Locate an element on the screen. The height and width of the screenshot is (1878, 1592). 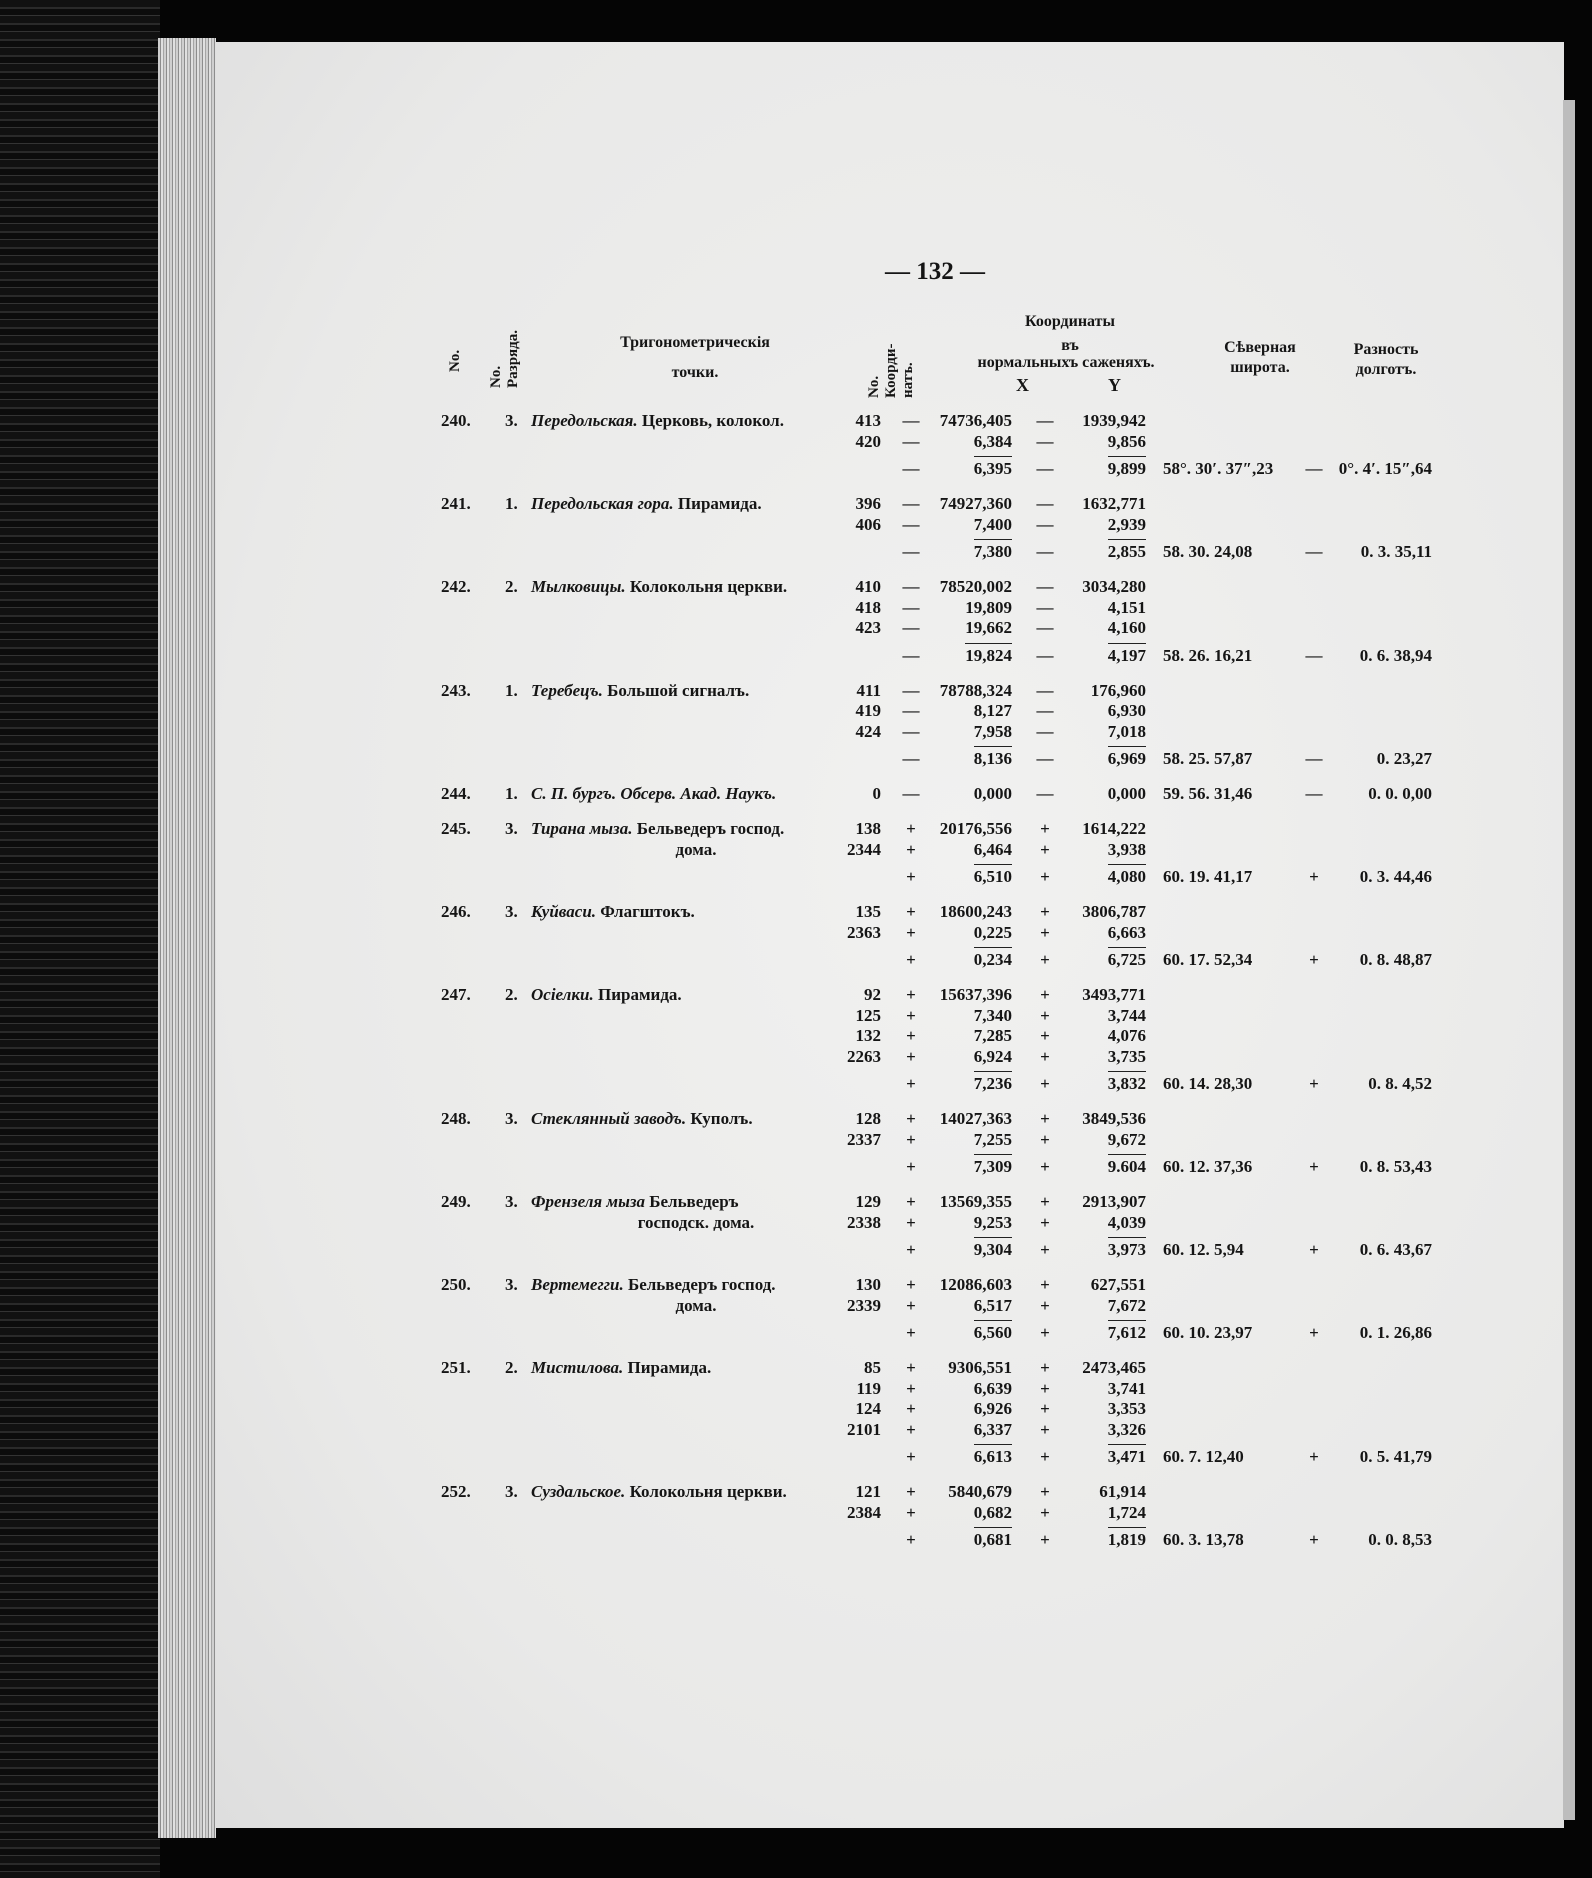
cell-x: 74736,405 is located at coordinates (975, 420).